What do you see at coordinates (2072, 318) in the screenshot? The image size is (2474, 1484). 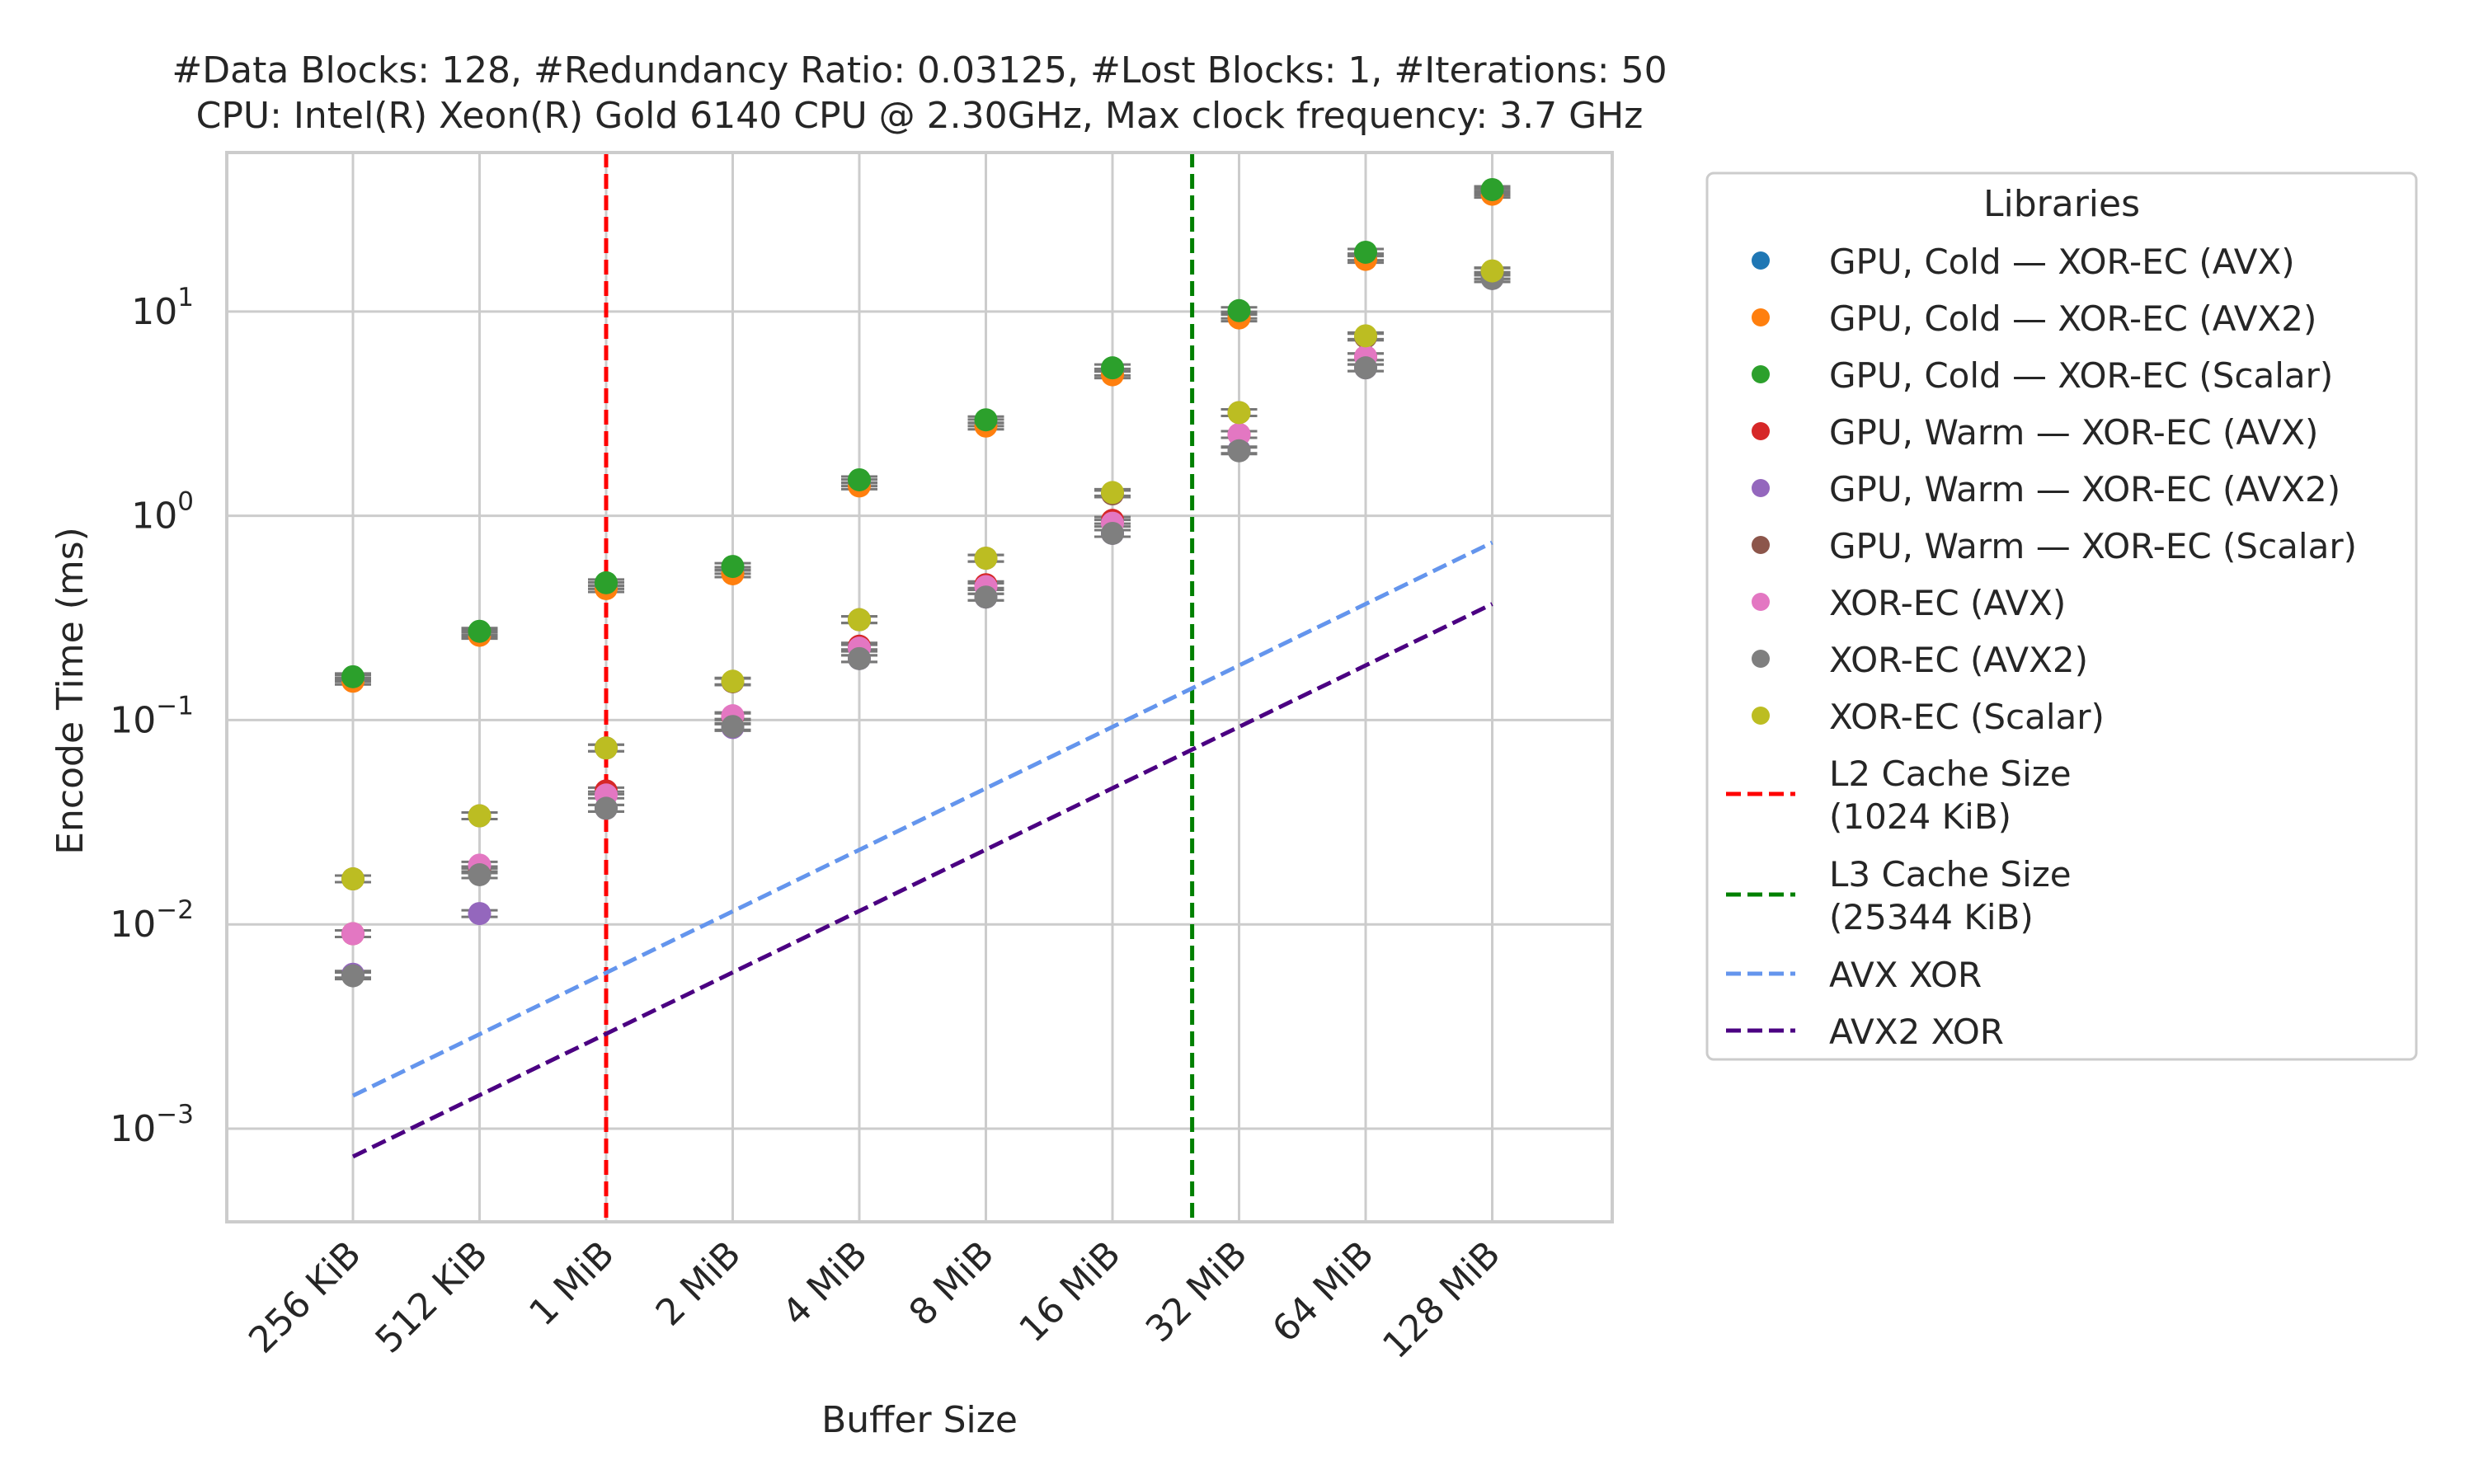 I see `legend-label: GPU, Cold — XOR-EC (AVX2)` at bounding box center [2072, 318].